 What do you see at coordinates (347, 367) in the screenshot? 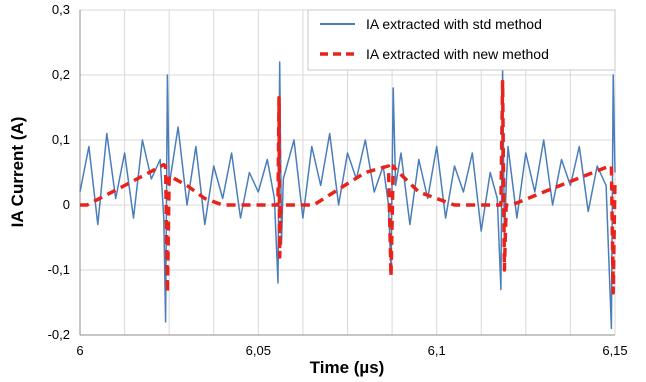
I see `x-axis-title: Time (µs)` at bounding box center [347, 367].